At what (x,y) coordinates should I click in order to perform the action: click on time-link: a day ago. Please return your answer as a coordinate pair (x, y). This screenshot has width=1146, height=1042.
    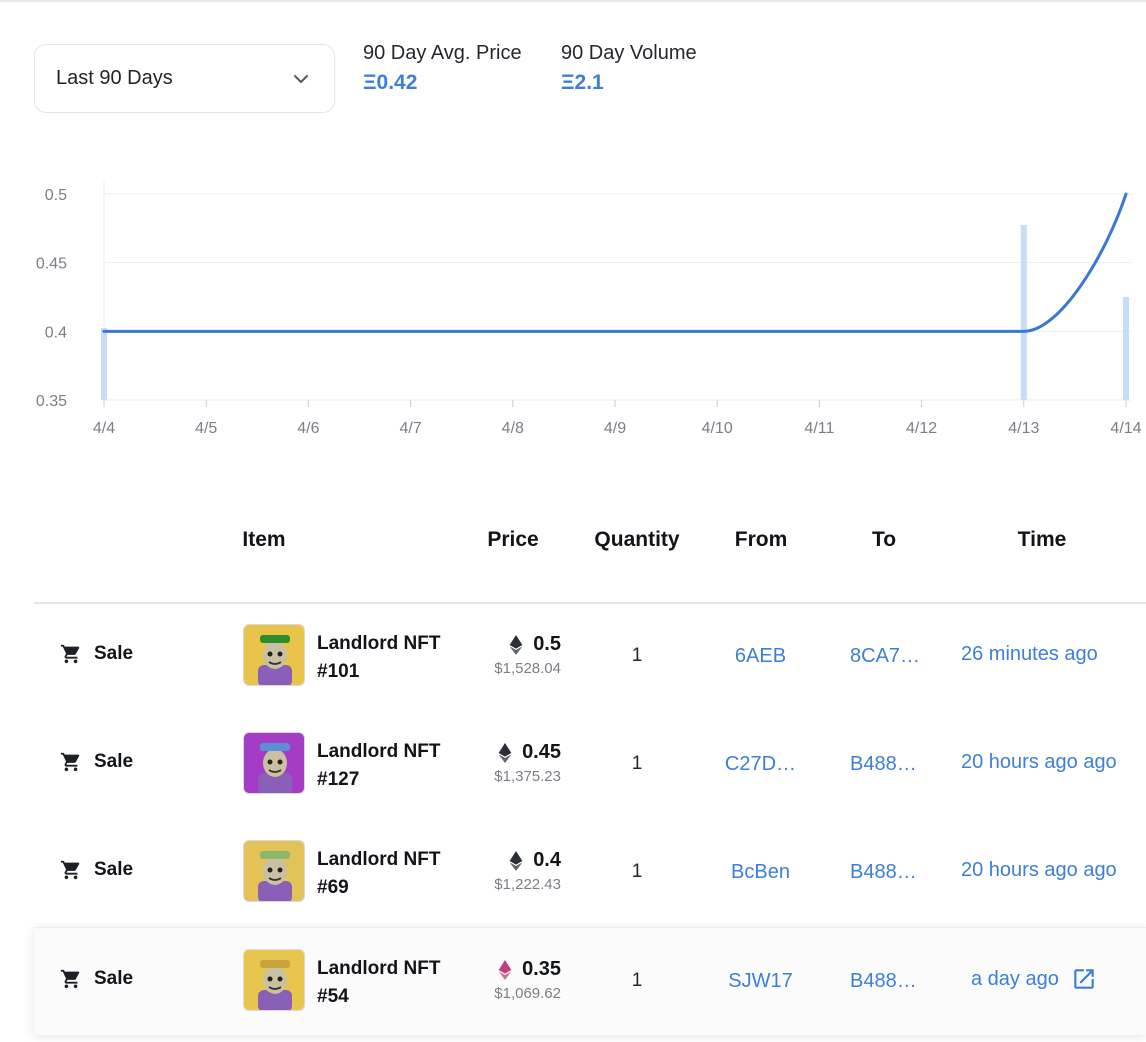
    Looking at the image, I should click on (1034, 979).